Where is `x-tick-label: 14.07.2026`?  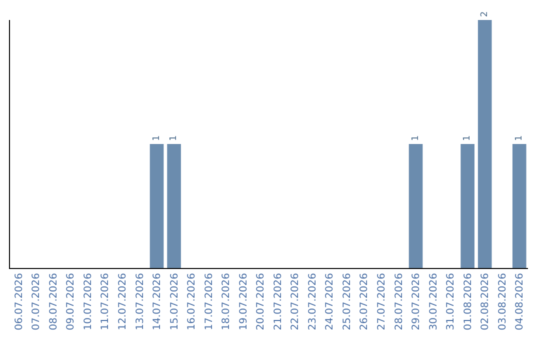
x-tick-label: 14.07.2026 is located at coordinates (158, 301).